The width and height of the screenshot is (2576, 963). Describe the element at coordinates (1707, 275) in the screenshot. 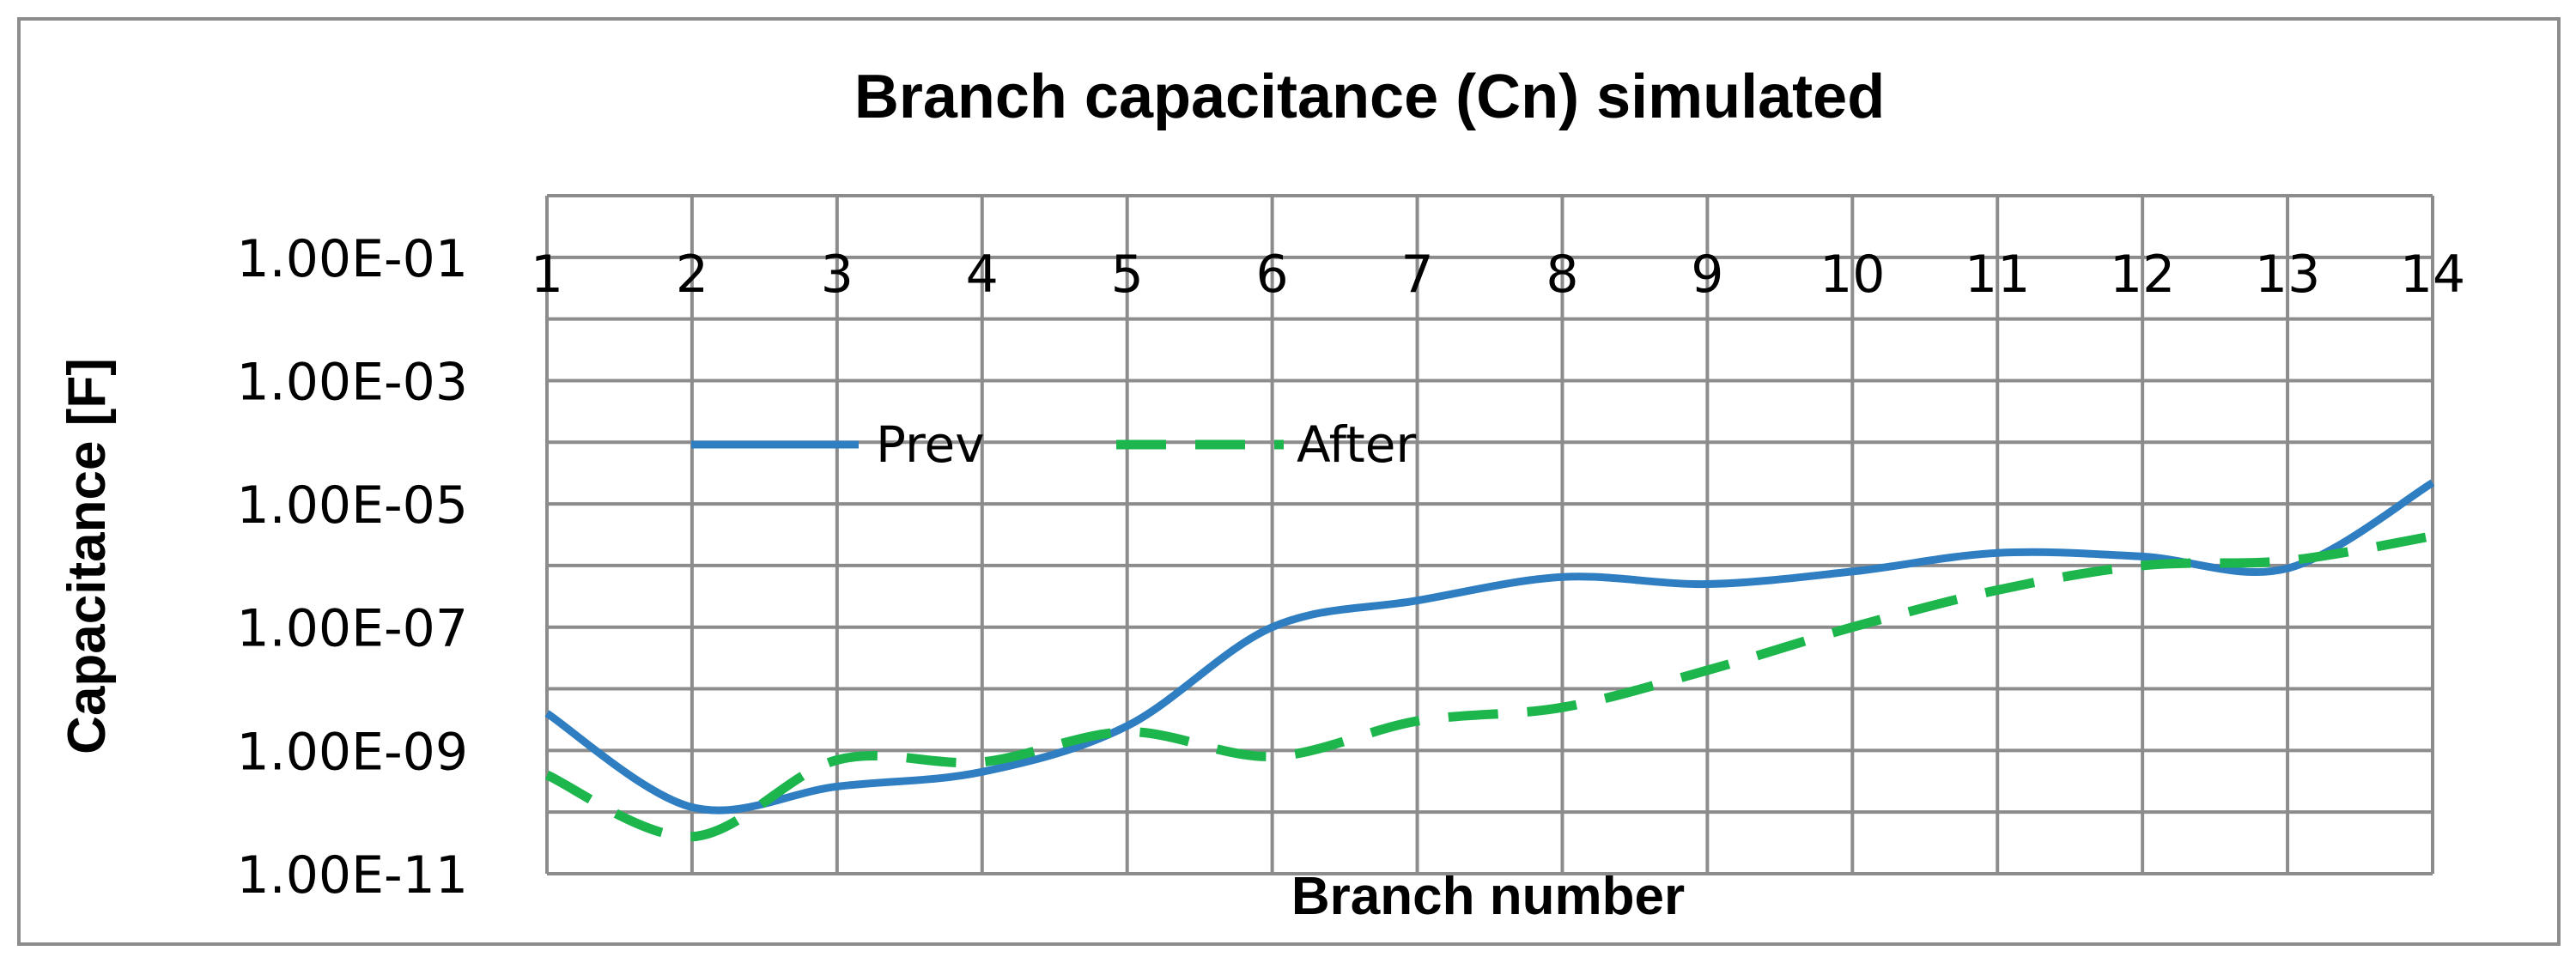

I see `x-tick-label: 9` at that location.